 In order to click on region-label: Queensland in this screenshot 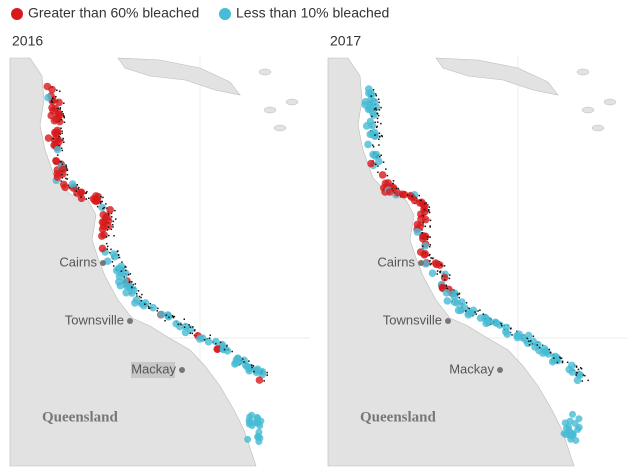, I will do `click(80, 417)`.